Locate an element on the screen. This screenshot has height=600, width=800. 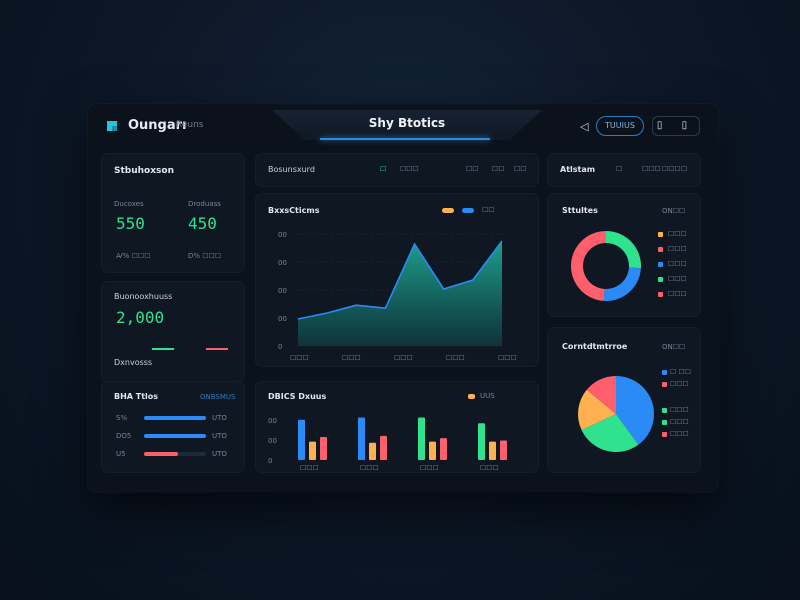
pie-link: ON☐☐ is located at coordinates (674, 347).